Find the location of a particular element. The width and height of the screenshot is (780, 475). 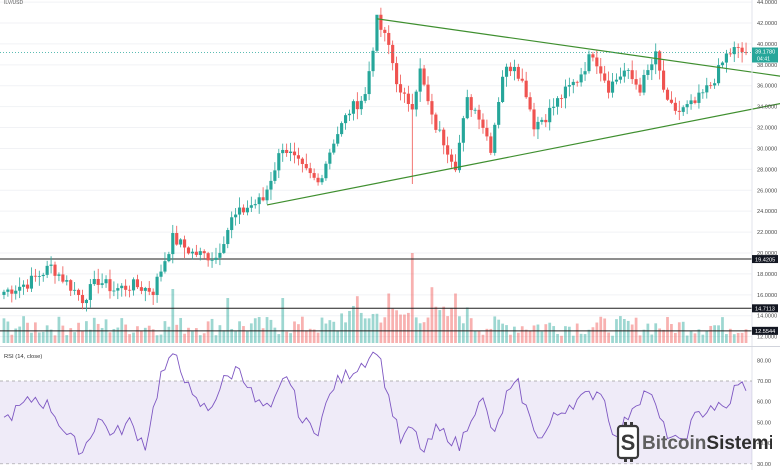

price-tick-label: 30.0000 is located at coordinates (767, 149).